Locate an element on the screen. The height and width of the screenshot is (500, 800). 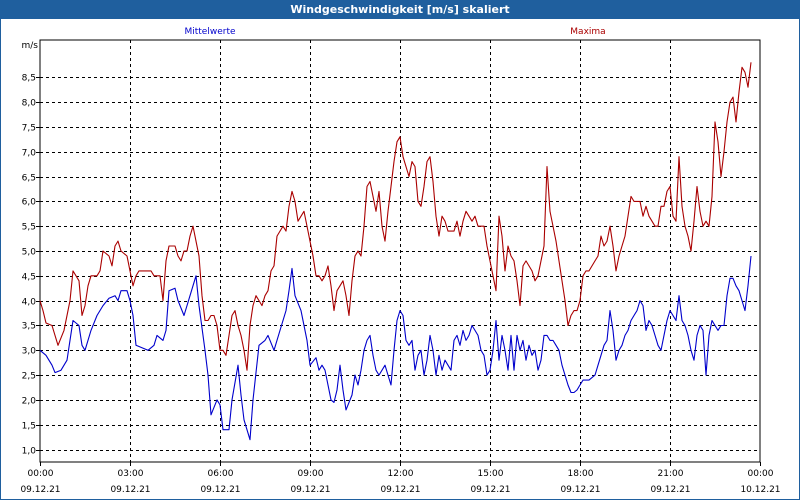
legend-label-maxima: Maxima is located at coordinates (587, 32).